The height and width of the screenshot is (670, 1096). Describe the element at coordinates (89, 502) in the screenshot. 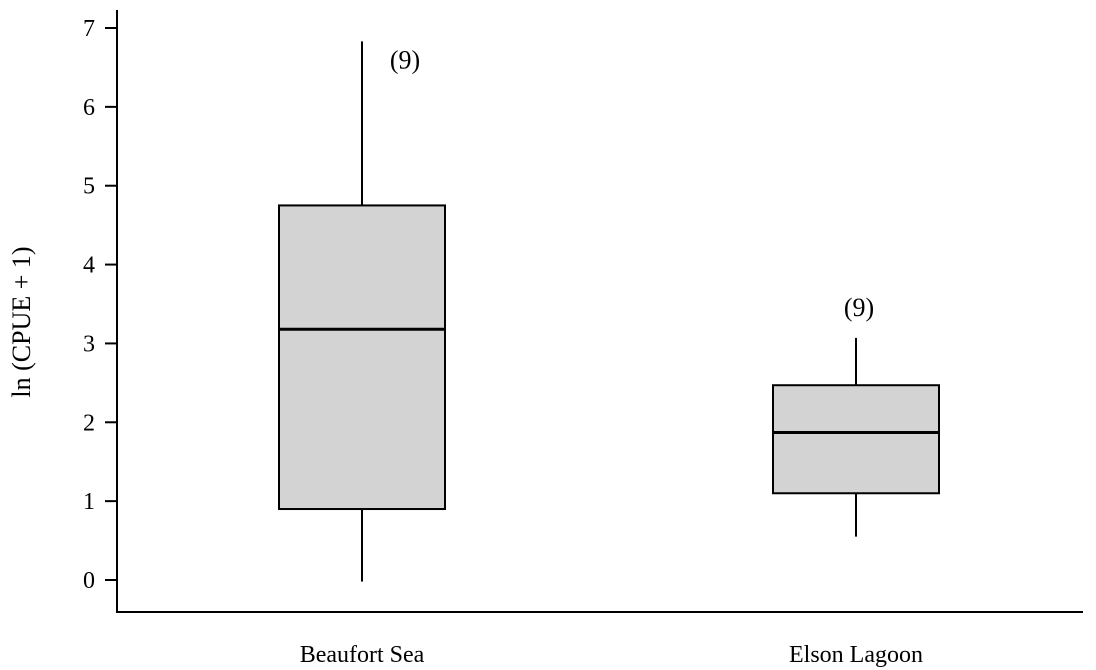

I see `y-tick-label: 1` at that location.